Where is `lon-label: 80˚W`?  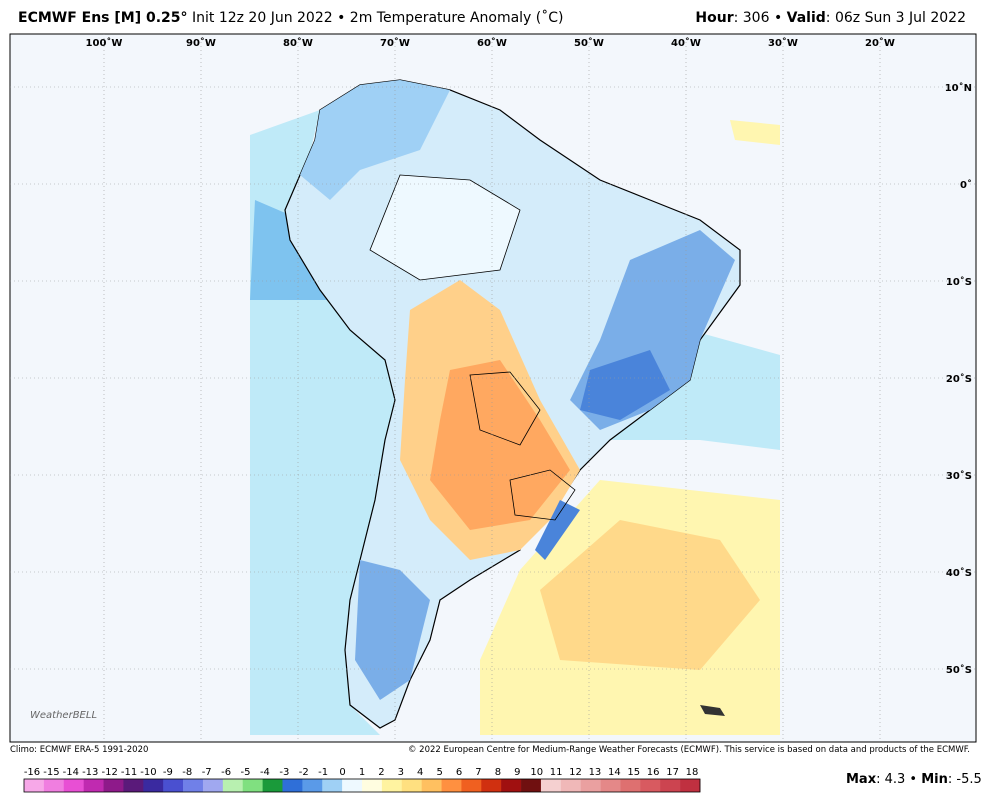 lon-label: 80˚W is located at coordinates (298, 43).